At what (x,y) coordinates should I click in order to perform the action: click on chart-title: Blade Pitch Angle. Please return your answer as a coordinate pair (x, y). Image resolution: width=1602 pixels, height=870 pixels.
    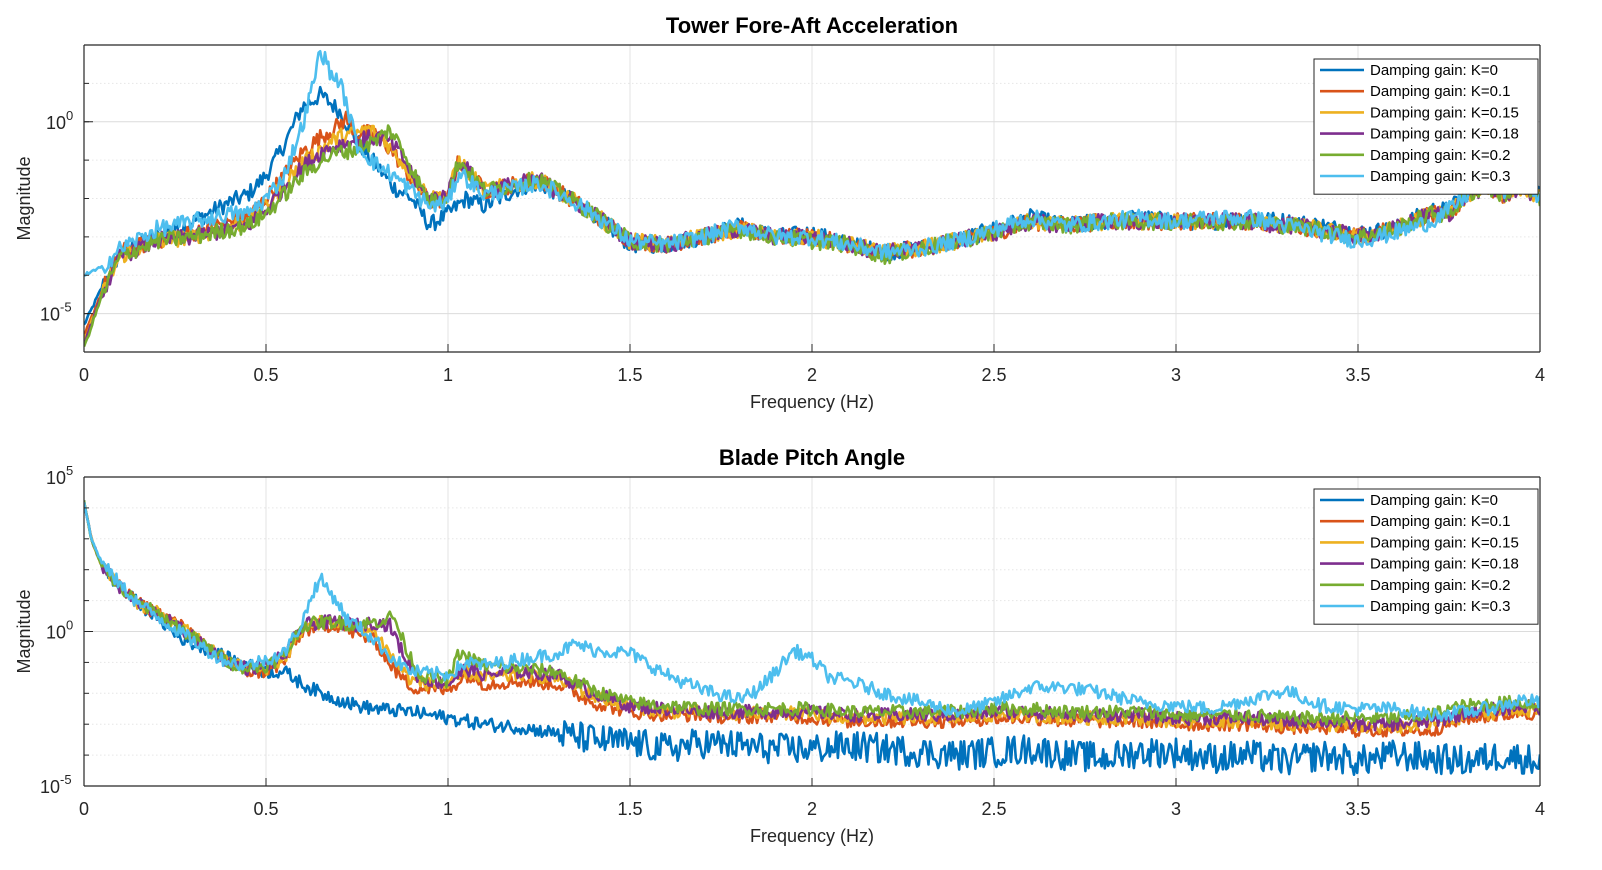
    Looking at the image, I should click on (812, 457).